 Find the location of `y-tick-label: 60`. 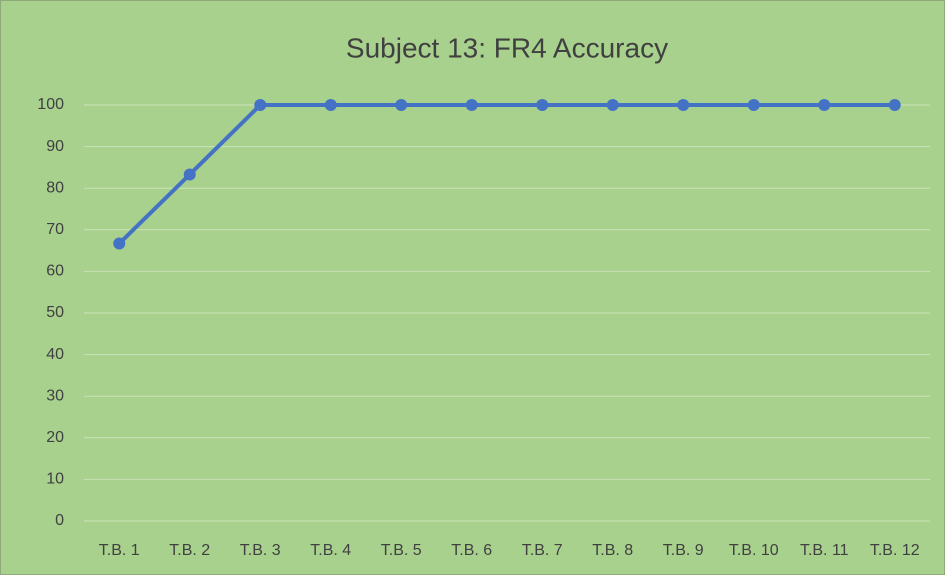

y-tick-label: 60 is located at coordinates (55, 271).